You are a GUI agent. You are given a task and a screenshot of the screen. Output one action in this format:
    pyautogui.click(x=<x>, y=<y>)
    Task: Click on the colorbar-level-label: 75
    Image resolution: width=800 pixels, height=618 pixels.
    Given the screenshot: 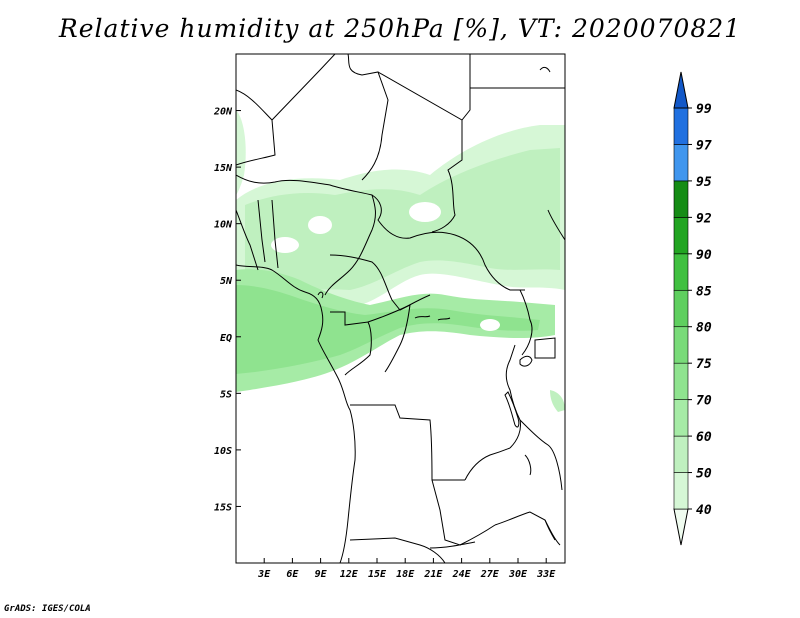 What is the action you would take?
    pyautogui.click(x=704, y=364)
    